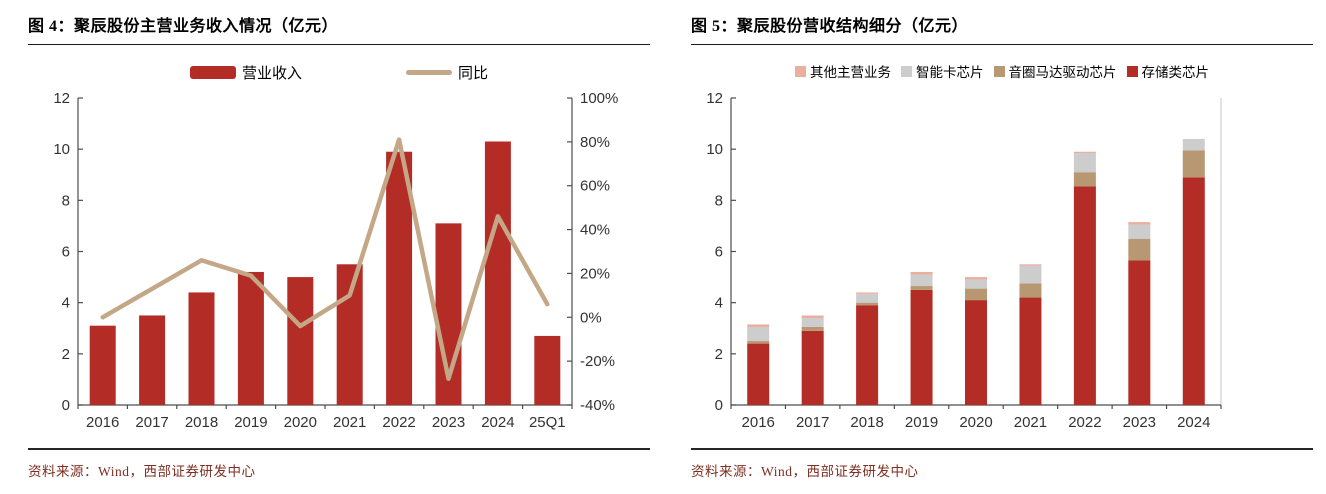 Image resolution: width=1326 pixels, height=494 pixels. Describe the element at coordinates (271, 74) in the screenshot. I see `revenue-legend-label: 营业收入` at that location.